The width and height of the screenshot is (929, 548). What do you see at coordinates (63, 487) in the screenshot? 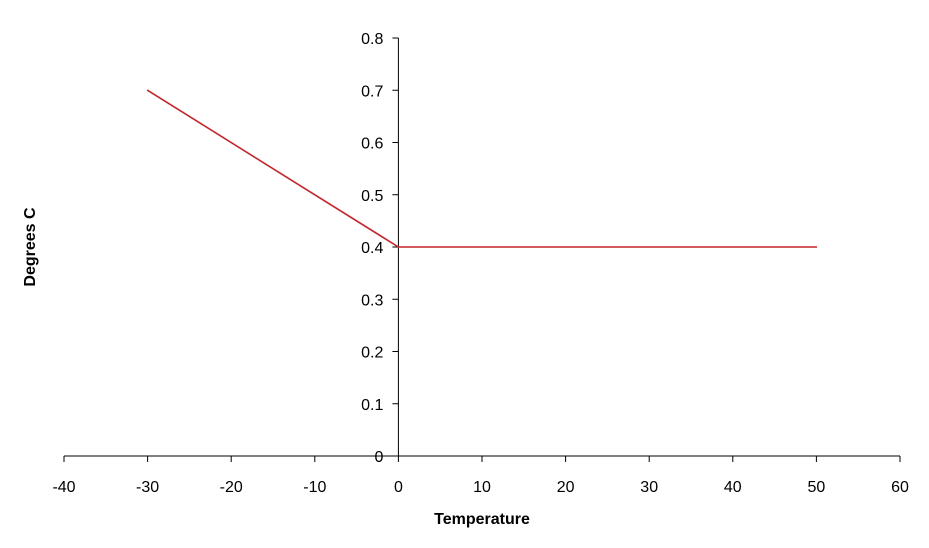
I see `x-tick-label: -40` at bounding box center [63, 487].